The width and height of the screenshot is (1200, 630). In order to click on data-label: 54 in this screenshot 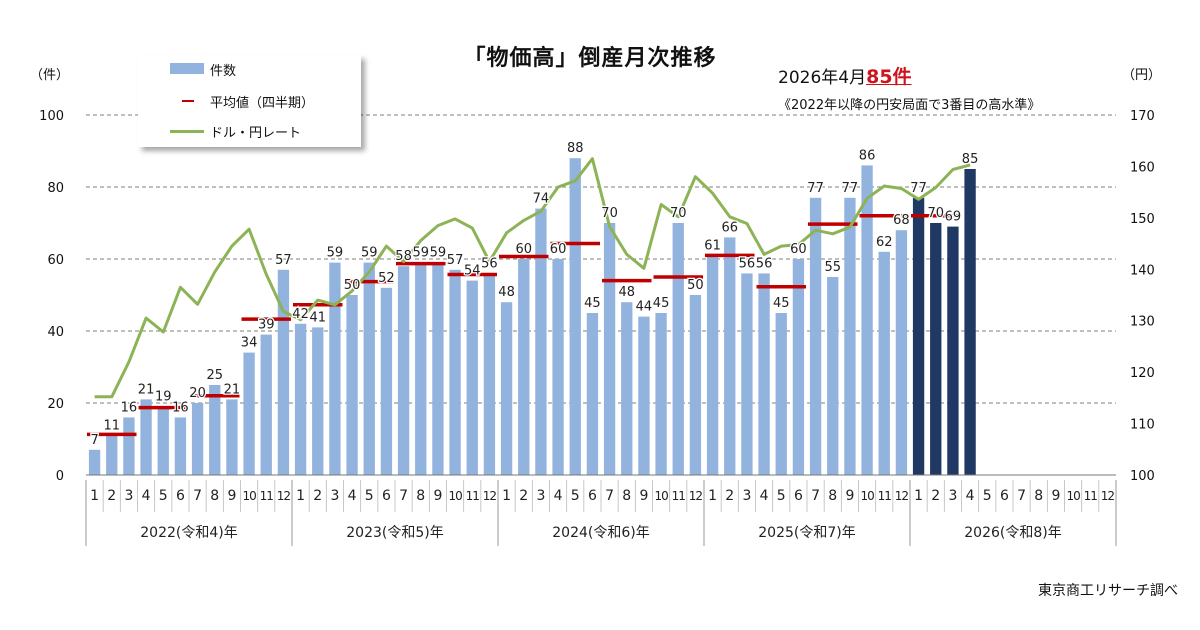, I will do `click(472, 271)`.